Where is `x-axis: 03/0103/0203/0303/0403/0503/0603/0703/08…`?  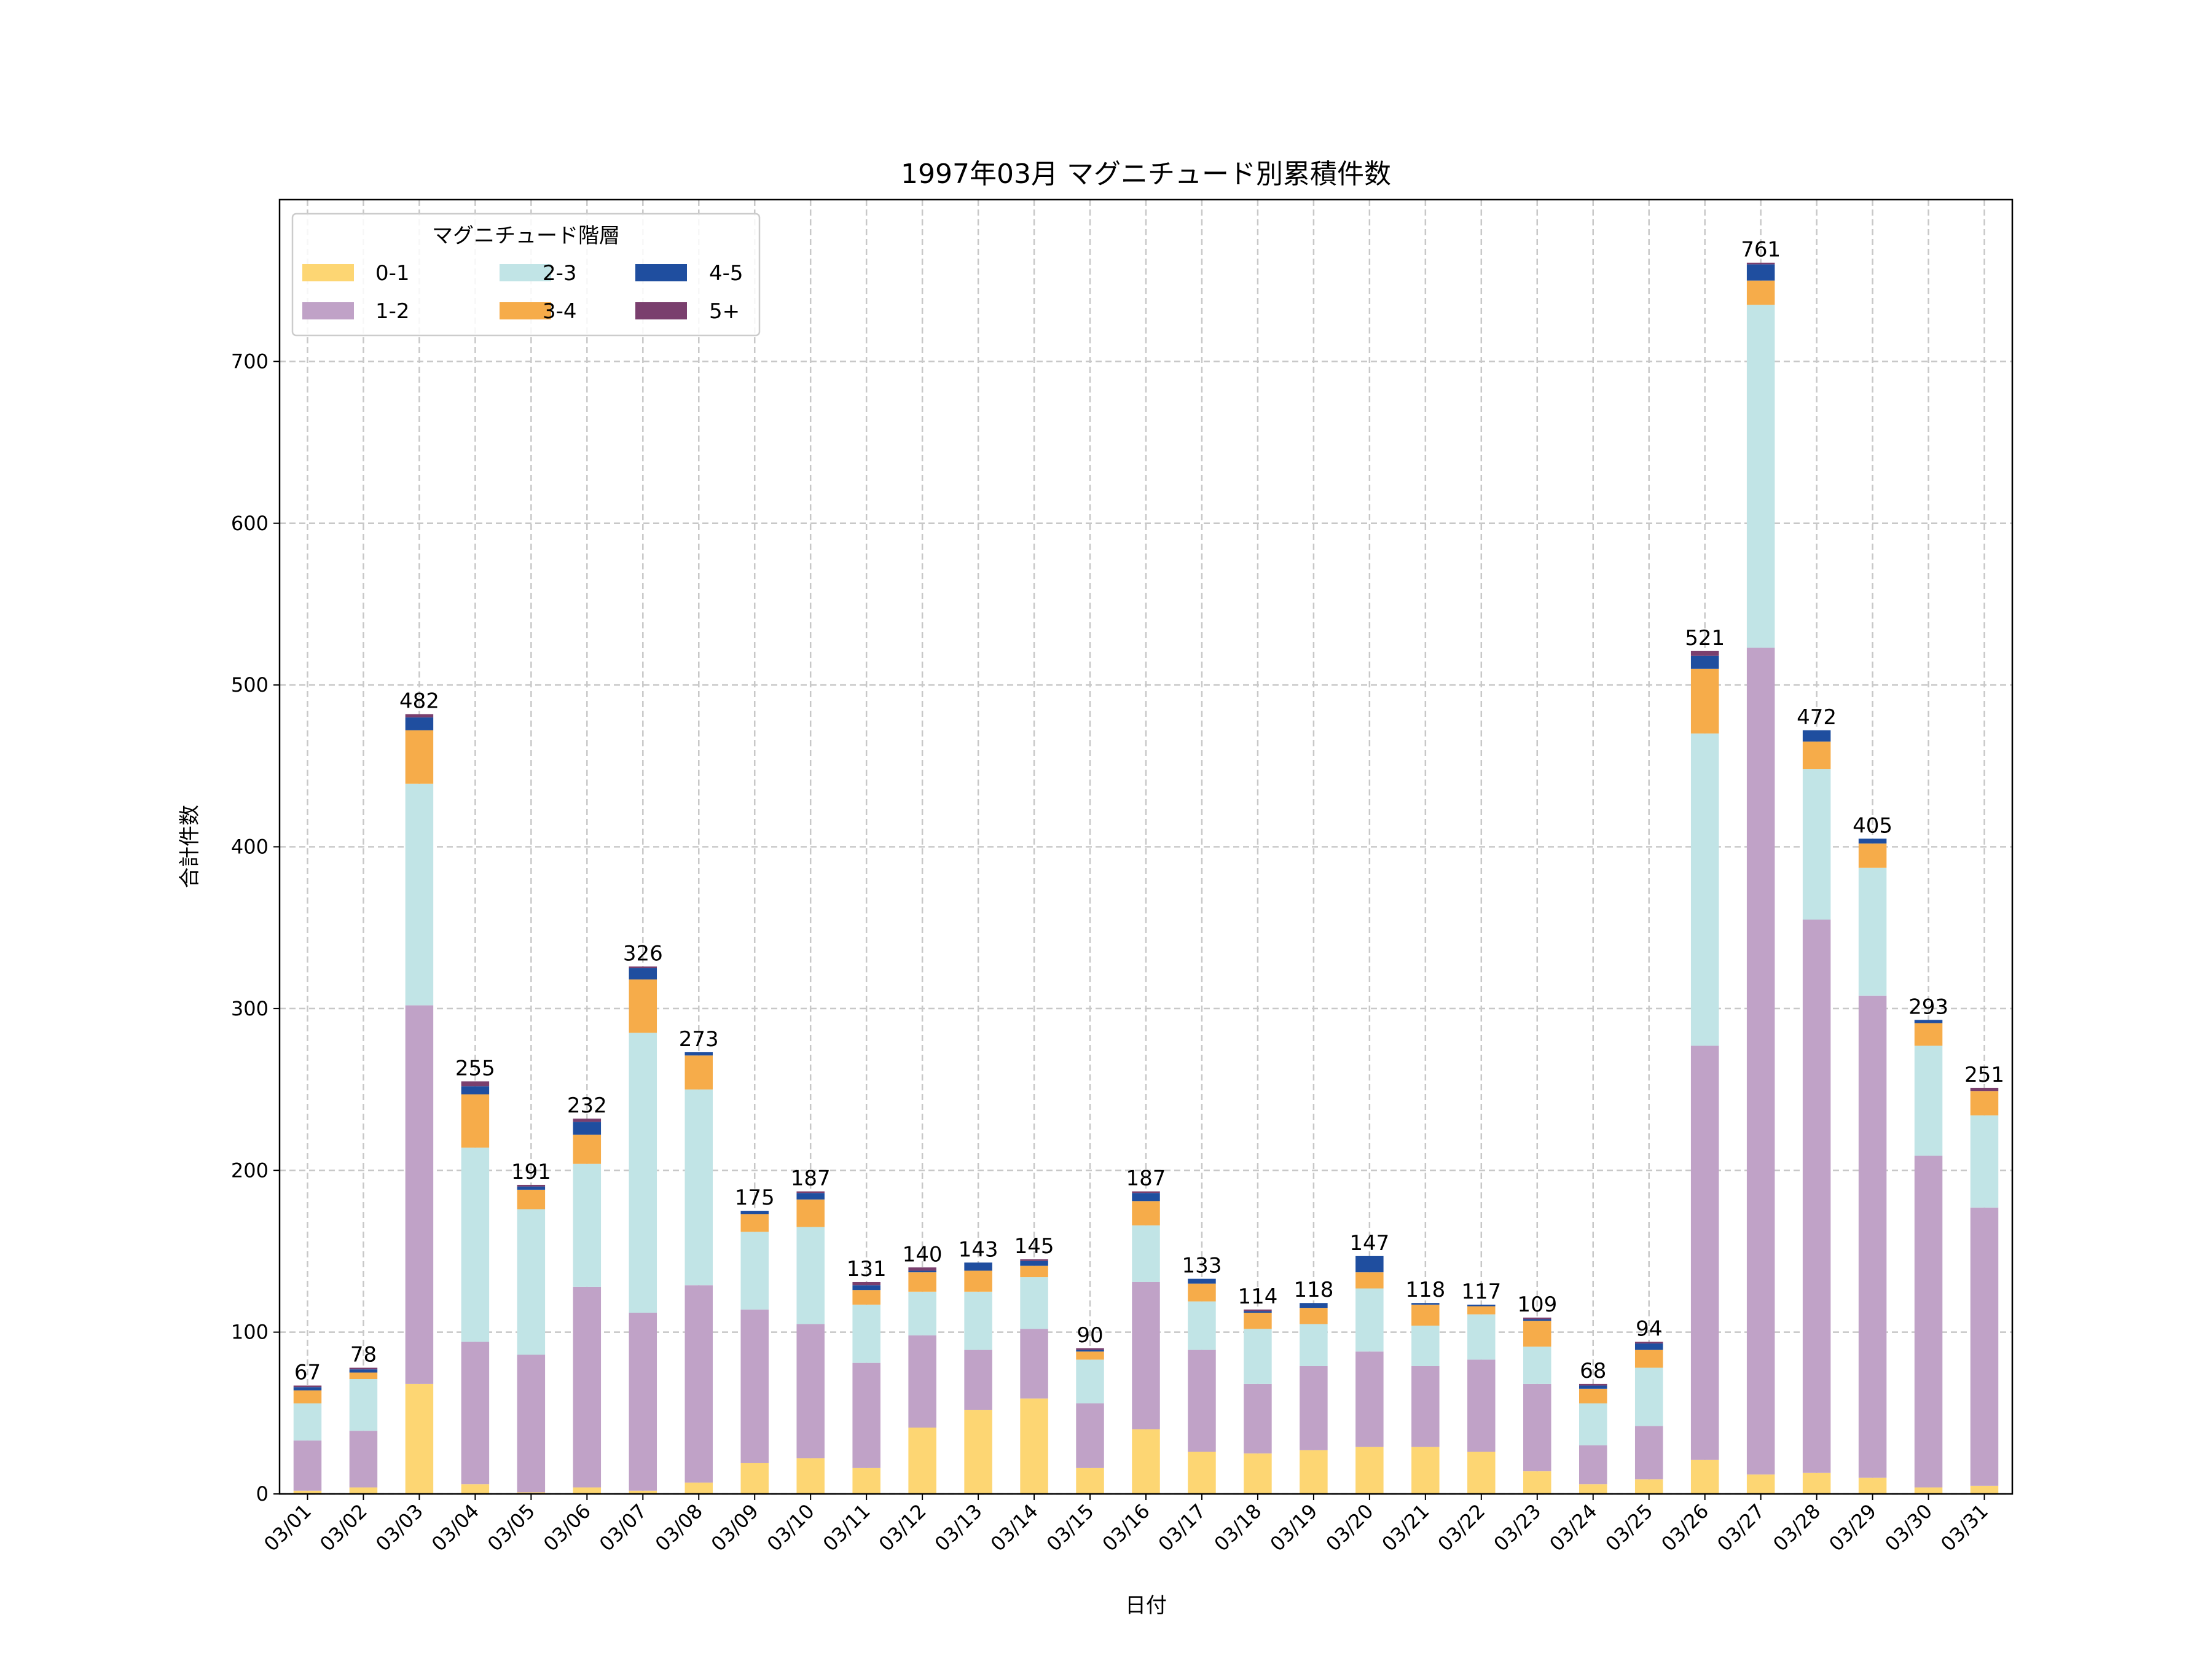
x-axis: 03/0103/0203/0303/0403/0503/0603/0703/08… is located at coordinates (1126, 1525).